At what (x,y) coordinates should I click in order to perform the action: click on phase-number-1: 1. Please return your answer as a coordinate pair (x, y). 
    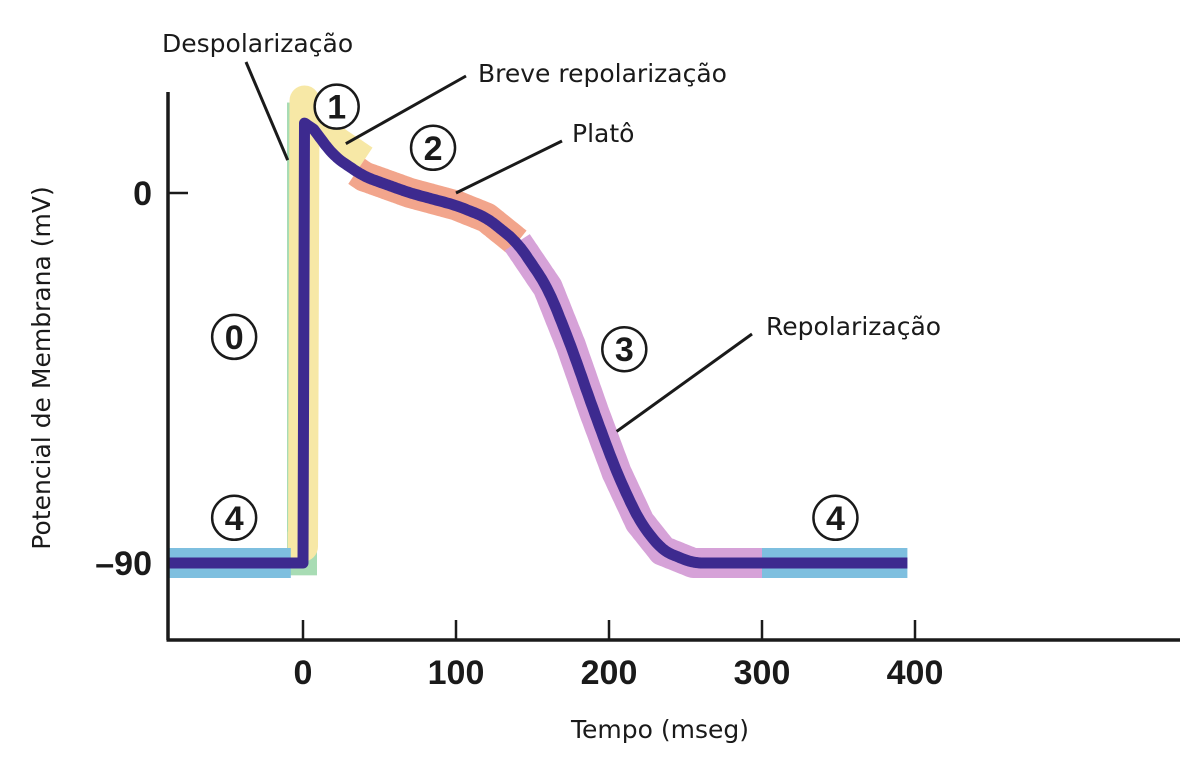
    Looking at the image, I should click on (336, 108).